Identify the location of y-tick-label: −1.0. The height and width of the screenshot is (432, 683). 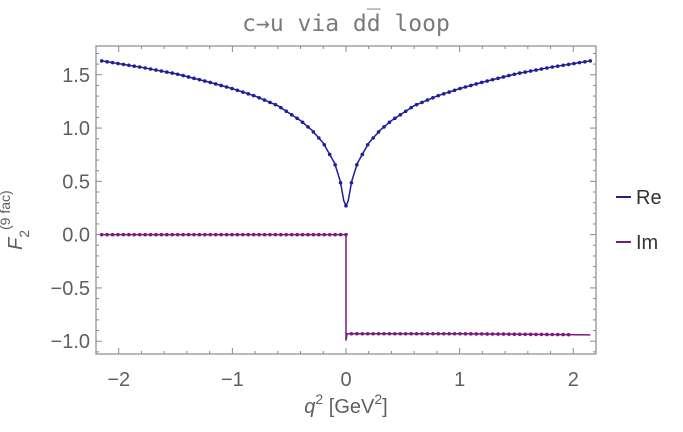
(70, 342).